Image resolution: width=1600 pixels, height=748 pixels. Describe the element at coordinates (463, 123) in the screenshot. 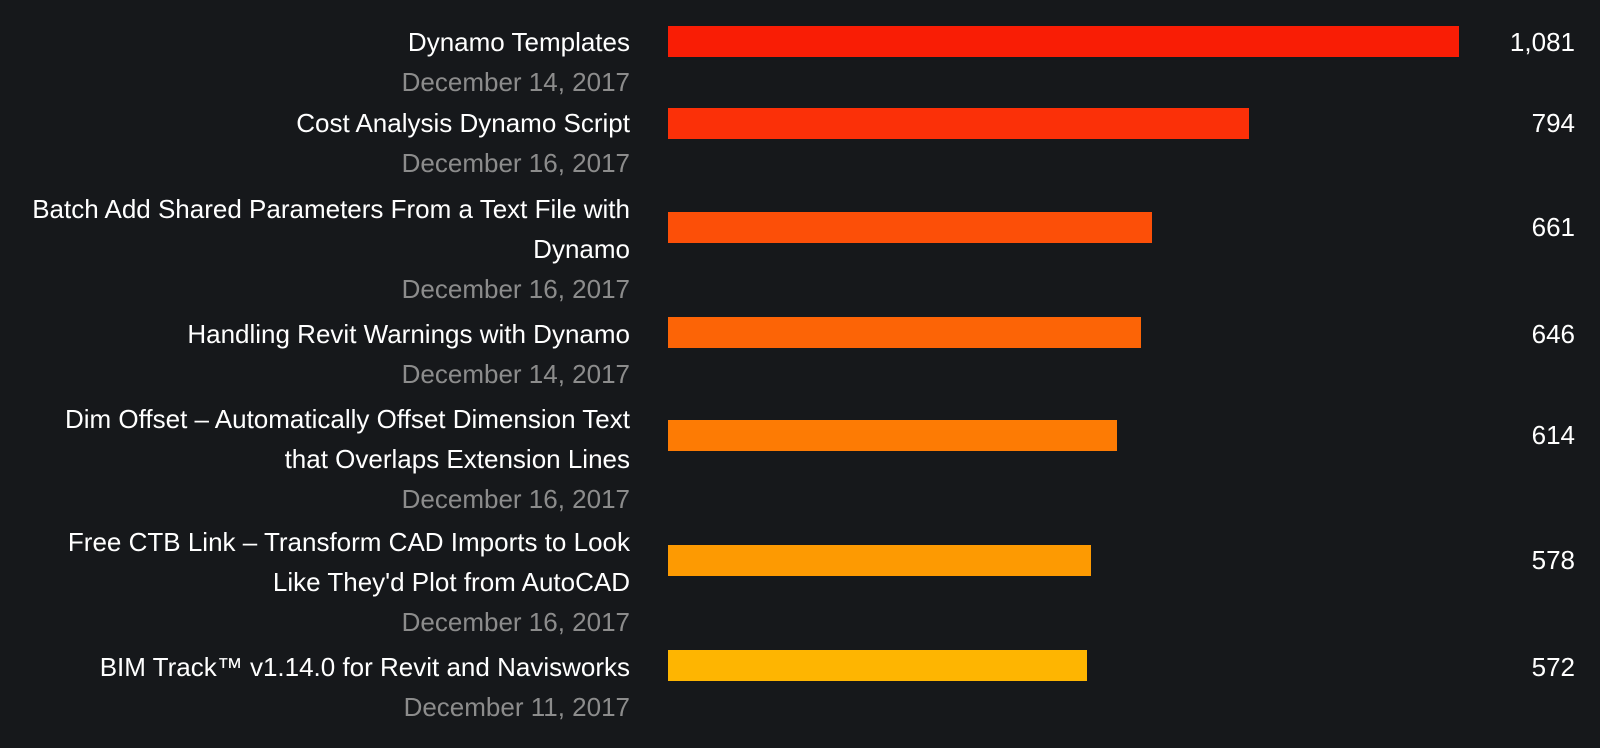

I see `row-title: Cost Analysis Dynamo Script` at that location.